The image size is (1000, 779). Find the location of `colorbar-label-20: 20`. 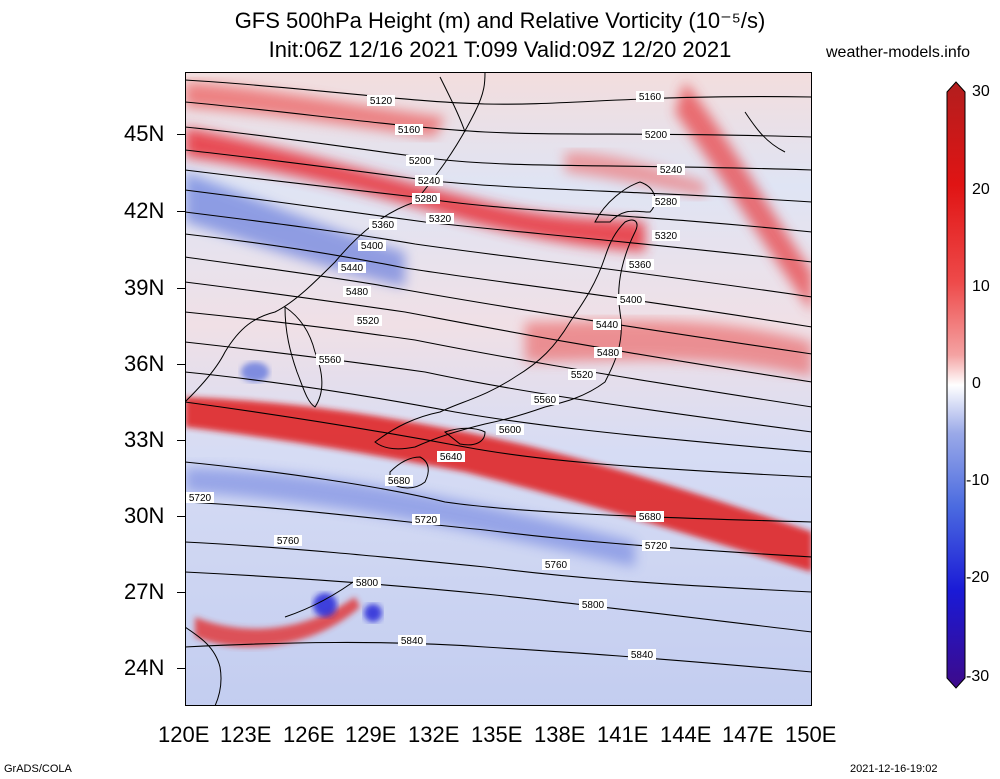

colorbar-label-20: 20 is located at coordinates (981, 189).